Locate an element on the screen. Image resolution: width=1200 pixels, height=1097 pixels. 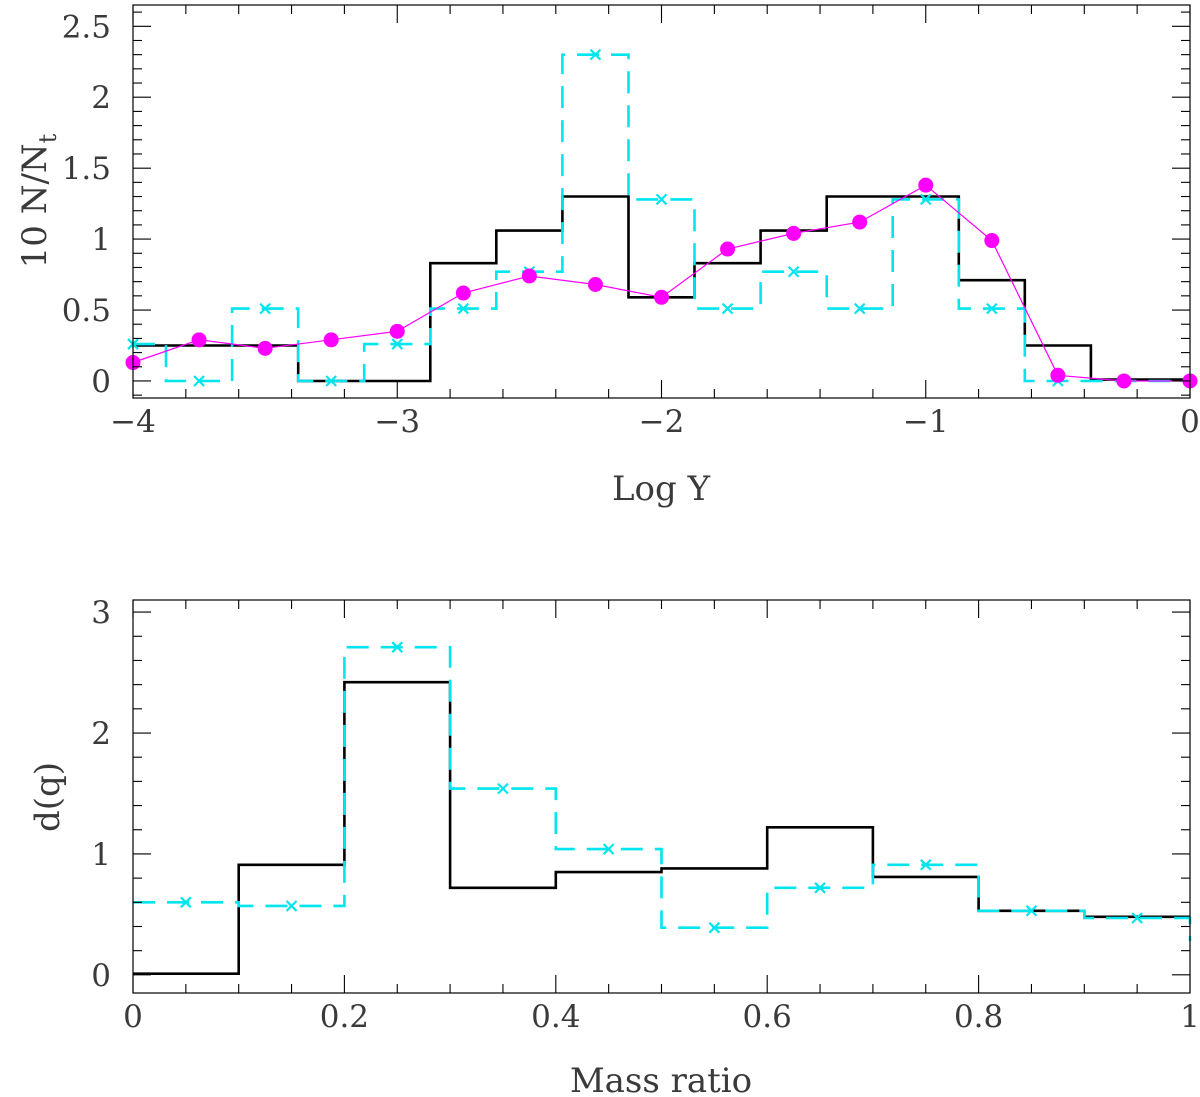
top-y-tick-label: 1 is located at coordinates (101, 240).